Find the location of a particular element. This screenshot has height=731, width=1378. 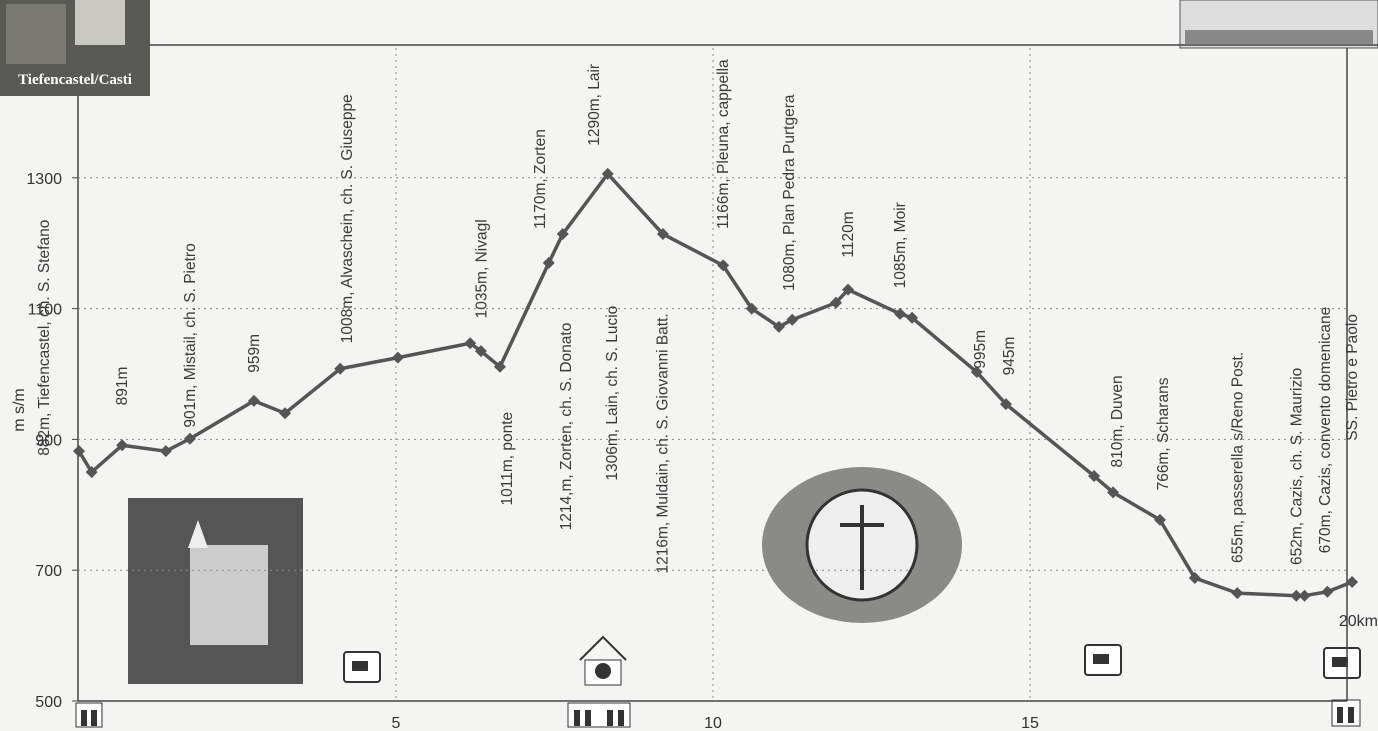

point-annotation: 1214,m, Zorten, ch. S. Donato is located at coordinates (566, 427).